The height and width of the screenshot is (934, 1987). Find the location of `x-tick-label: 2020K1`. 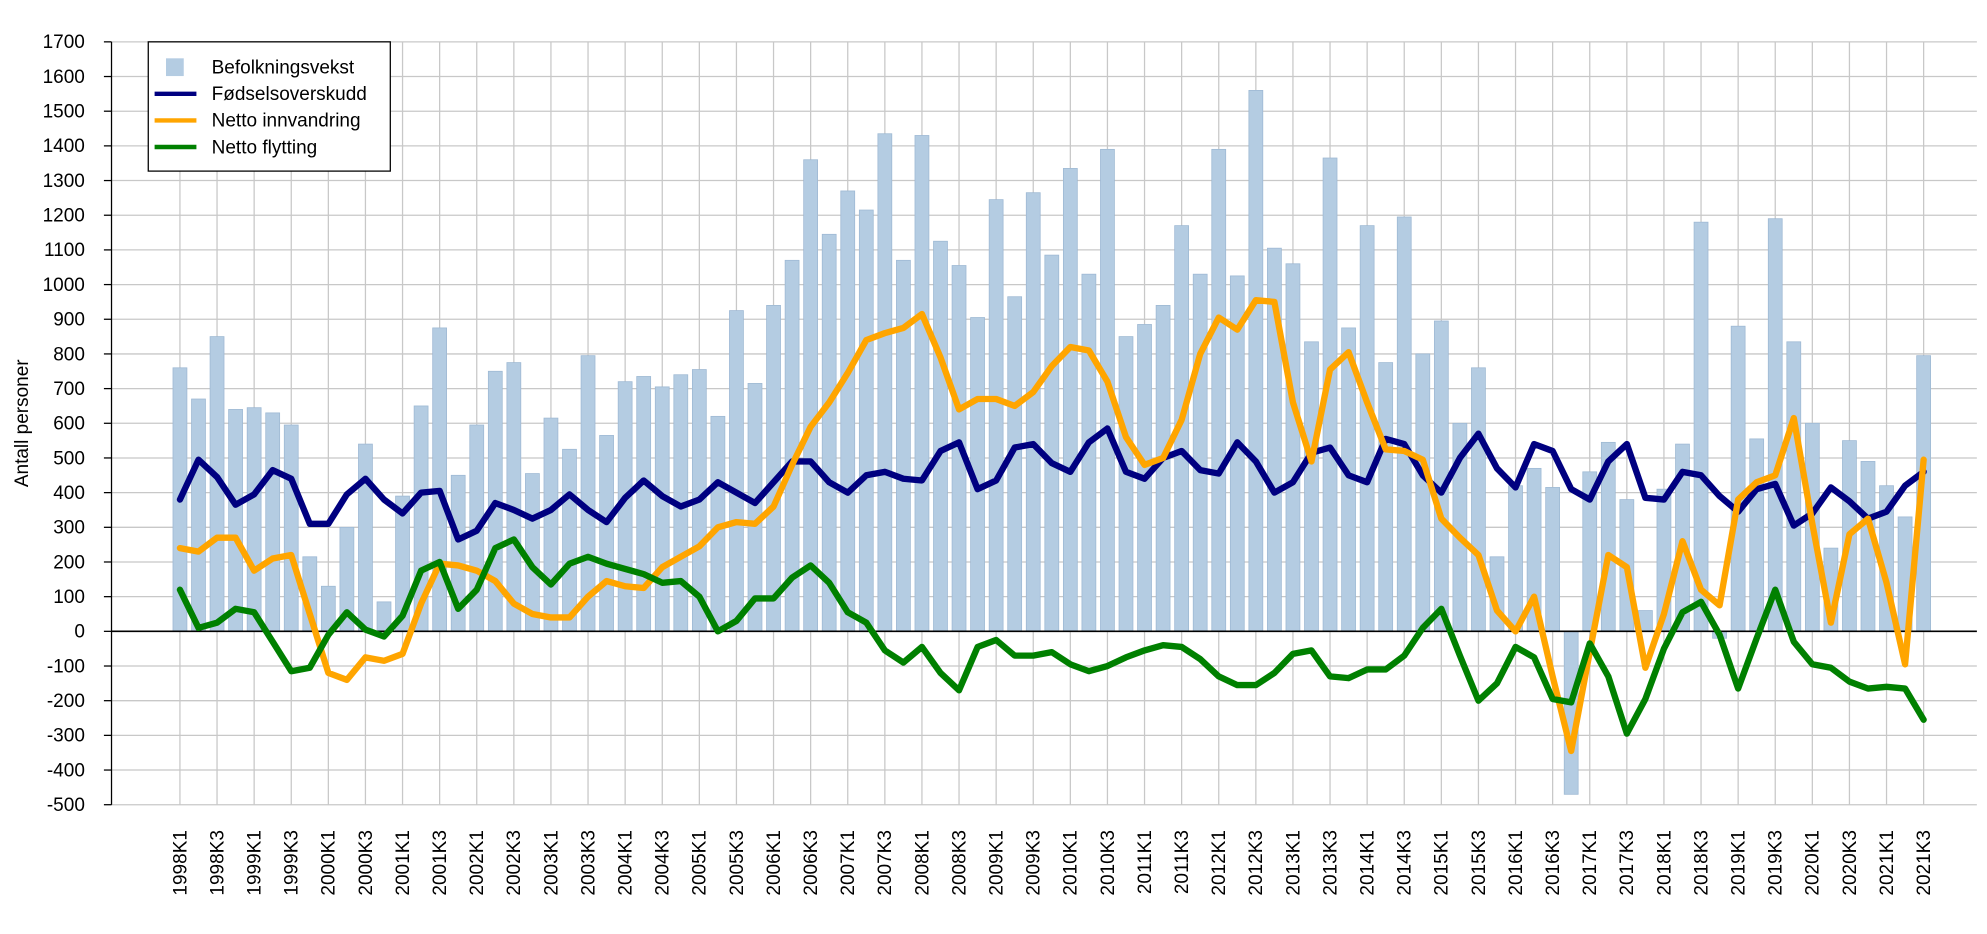

x-tick-label: 2020K1 is located at coordinates (1813, 863).